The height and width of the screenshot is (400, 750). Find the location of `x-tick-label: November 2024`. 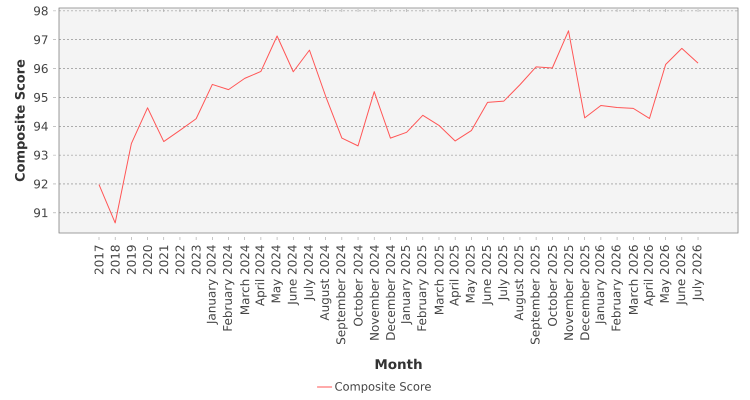

x-tick-label: November 2024 is located at coordinates (374, 292).